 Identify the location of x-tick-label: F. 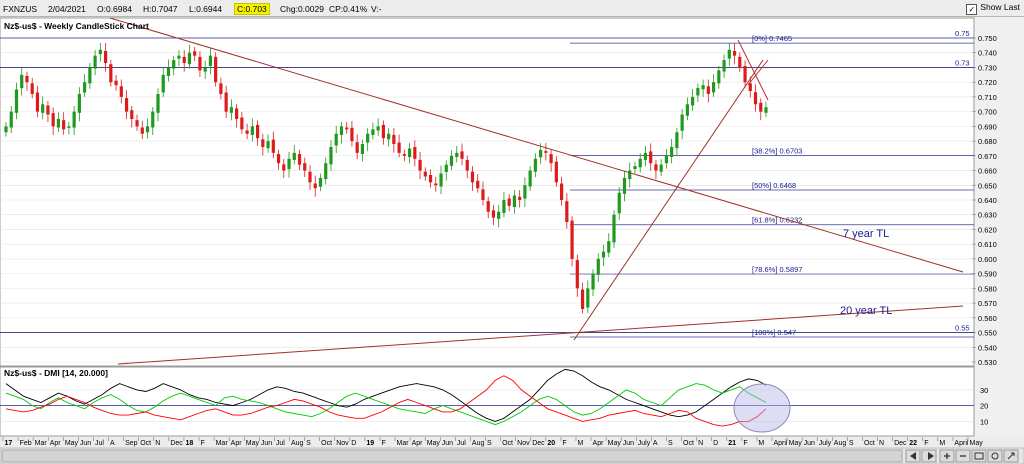
(564, 443).